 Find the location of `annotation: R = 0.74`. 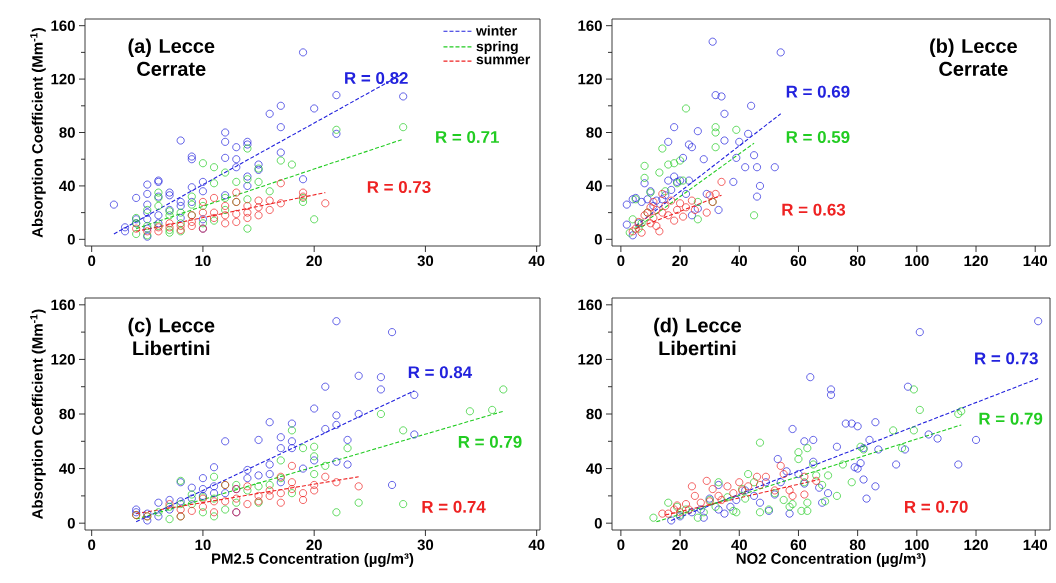

annotation: R = 0.74 is located at coordinates (454, 506).